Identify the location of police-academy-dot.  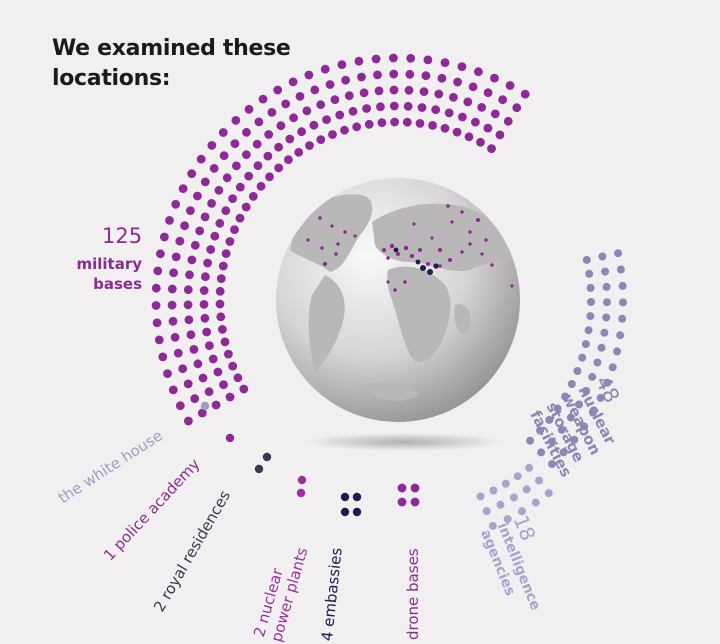
(230, 438).